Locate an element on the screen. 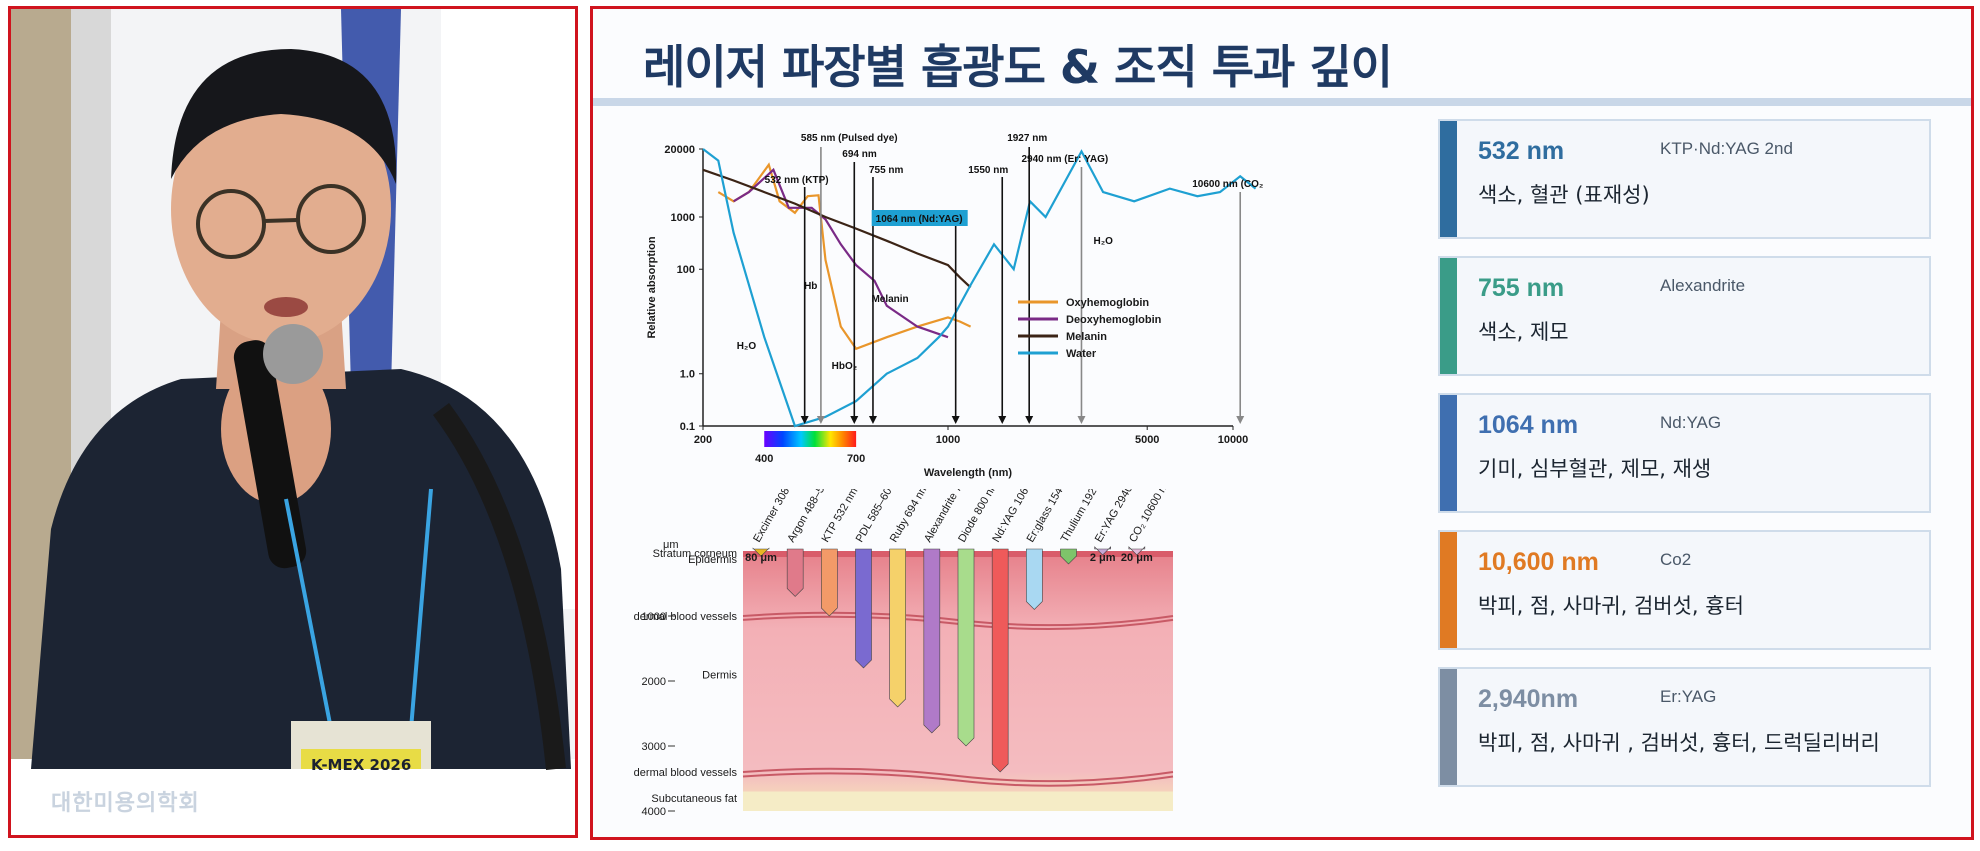  chart-annotation: Melanin is located at coordinates (889, 299).